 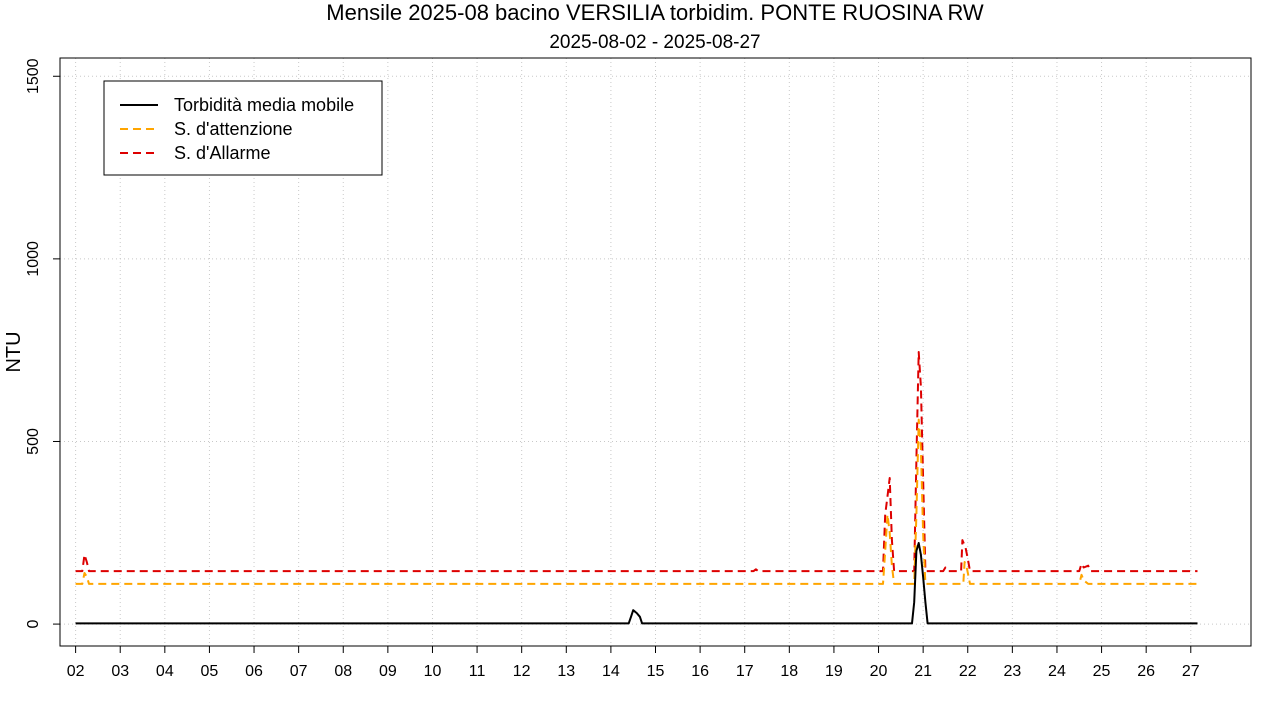 What do you see at coordinates (33, 259) in the screenshot?
I see `y-tick-label: 1000` at bounding box center [33, 259].